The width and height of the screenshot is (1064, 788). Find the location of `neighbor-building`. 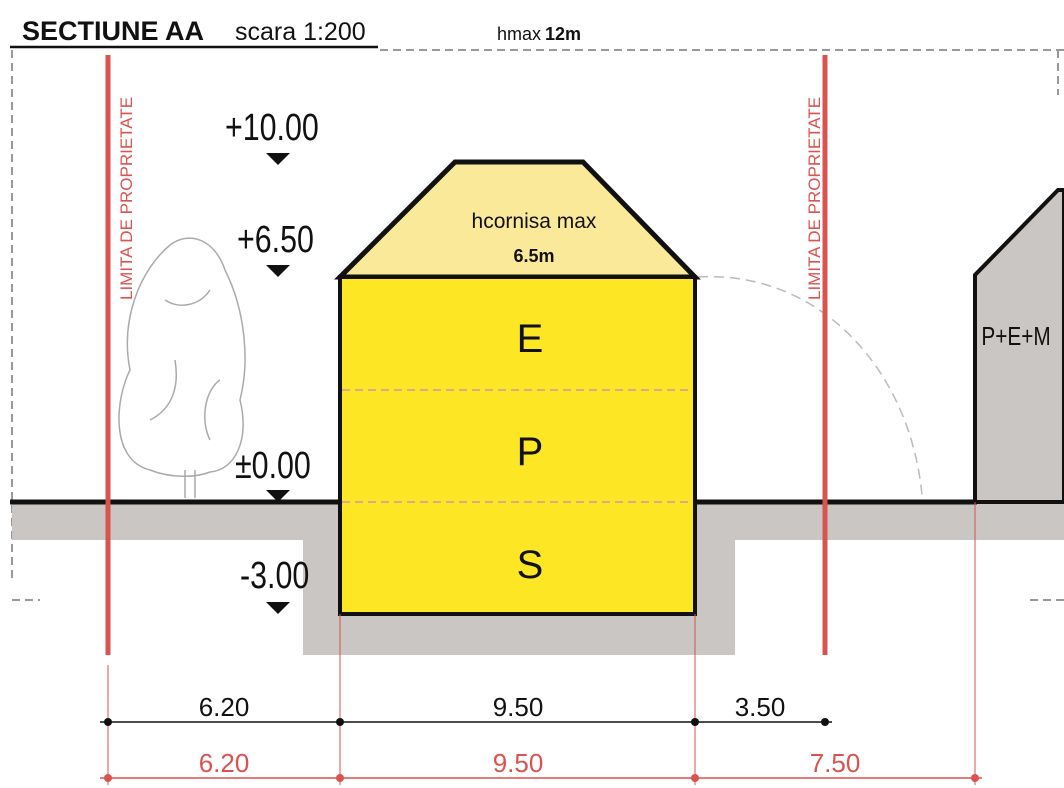

neighbor-building is located at coordinates (1018, 346).